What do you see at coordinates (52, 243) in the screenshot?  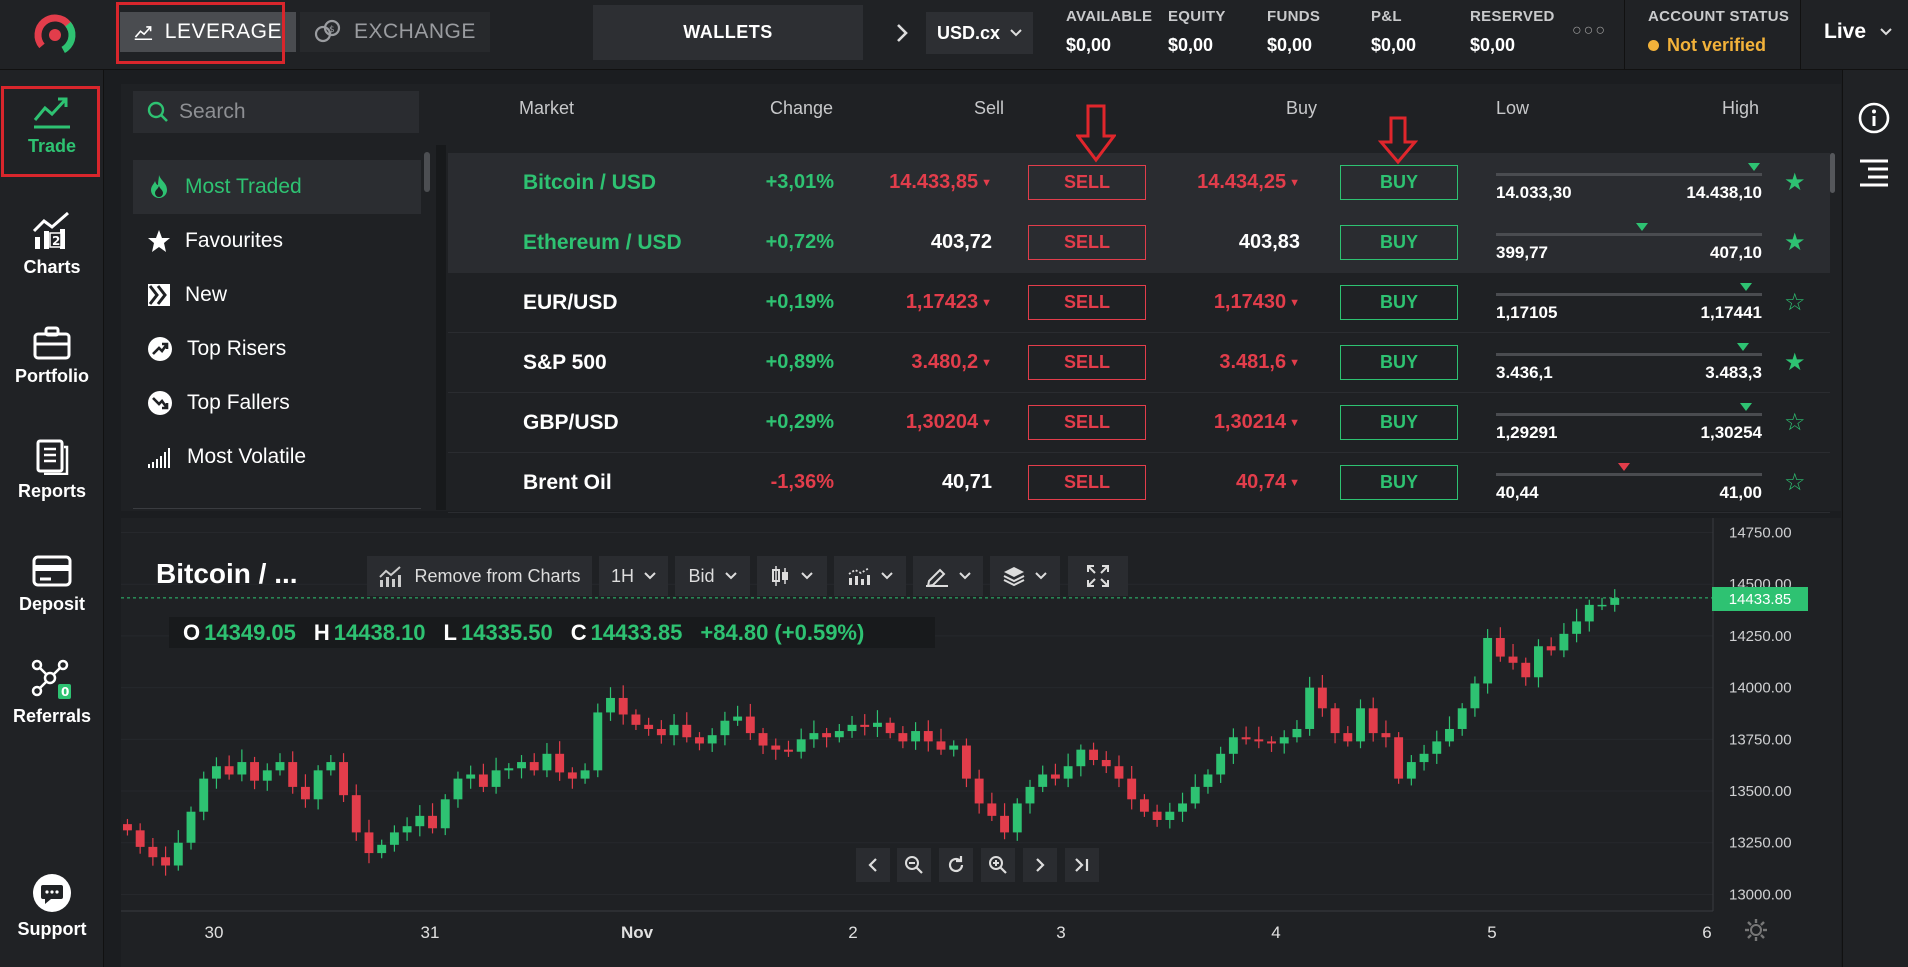 I see `nav-charts: 2 Charts` at bounding box center [52, 243].